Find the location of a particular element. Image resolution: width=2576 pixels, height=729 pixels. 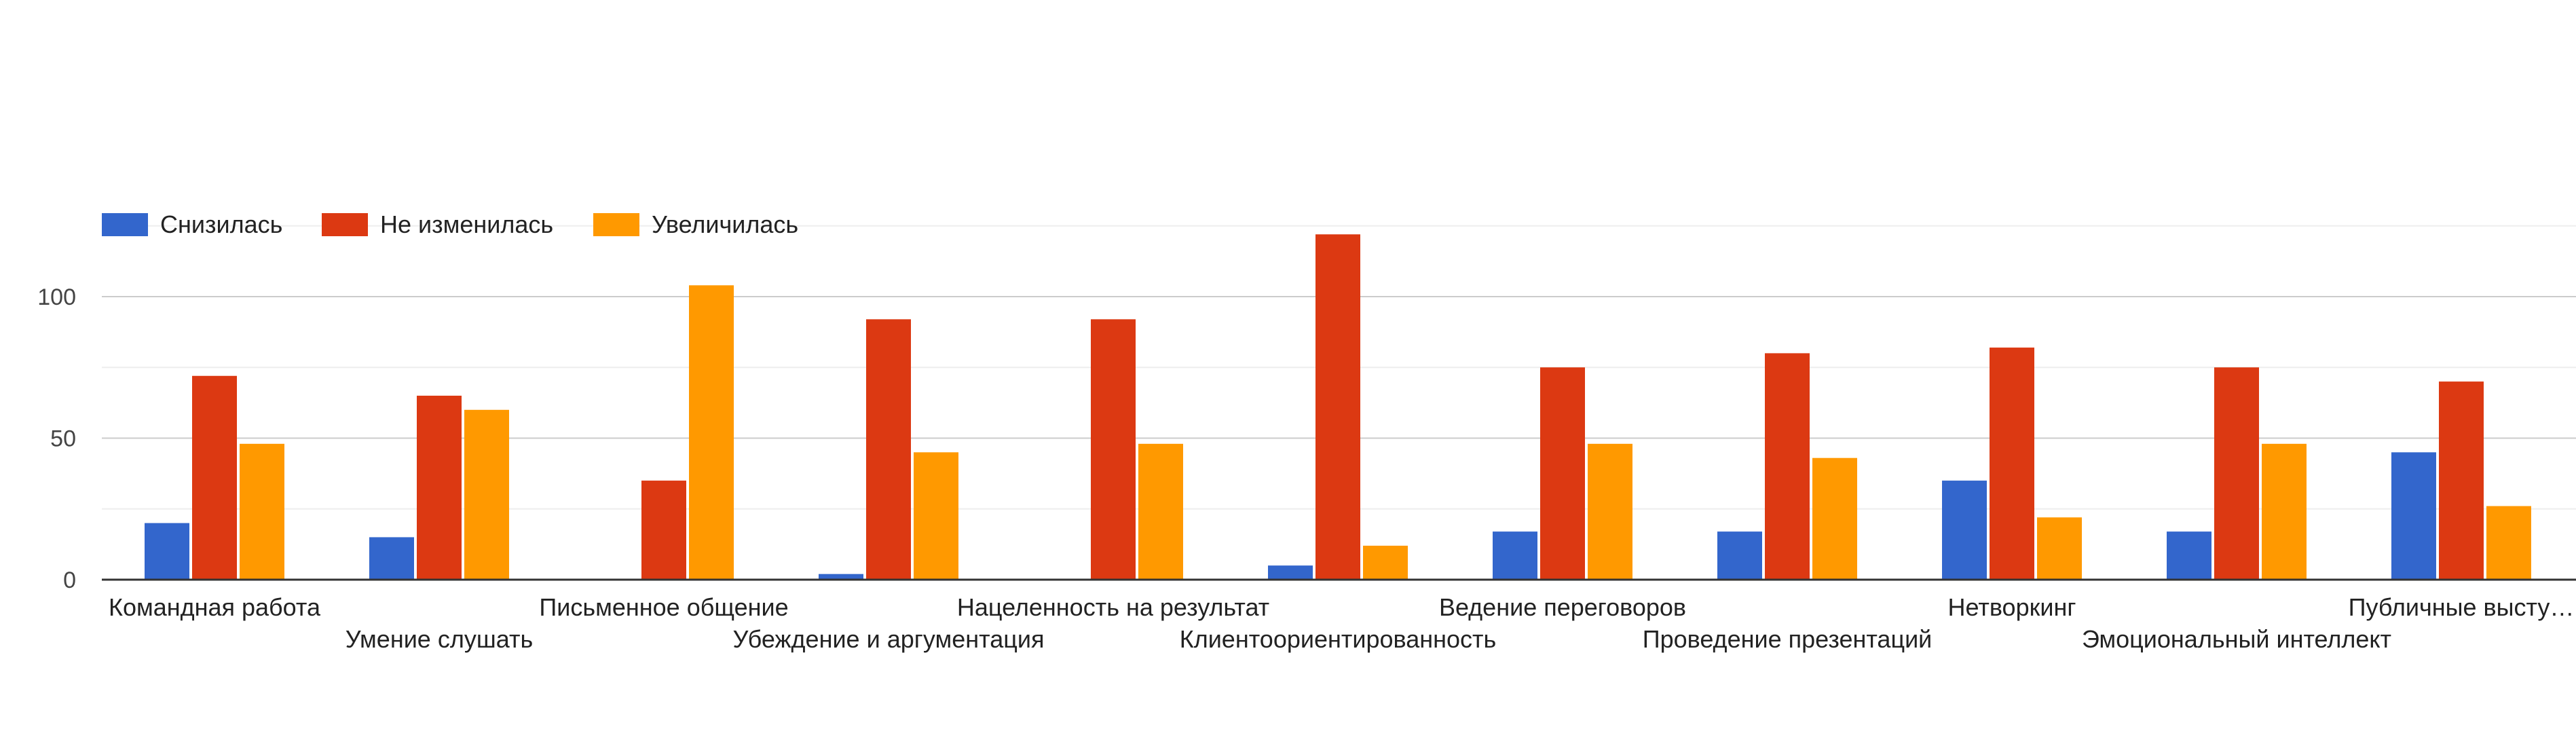

x-tick-label: Ведение переговоров is located at coordinates (1563, 607).